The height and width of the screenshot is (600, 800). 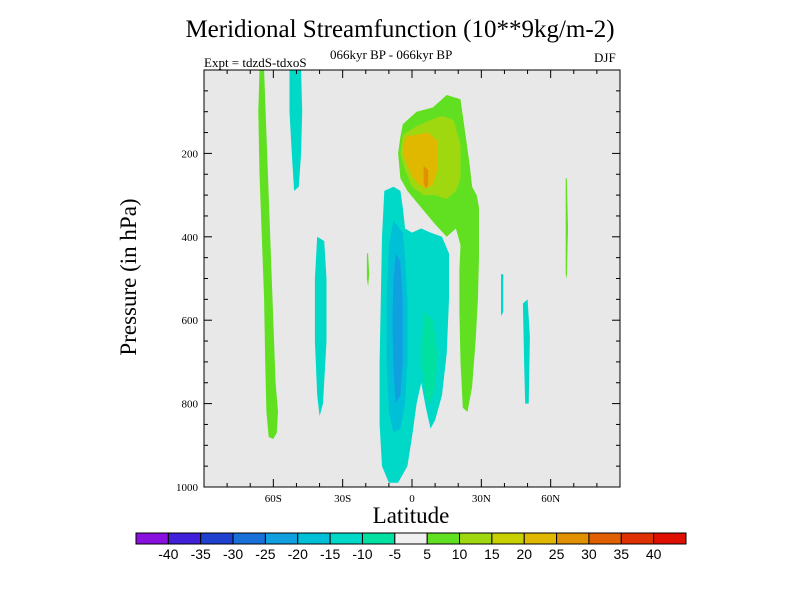 I want to click on x-tick-label: 0, so click(x=412, y=499).